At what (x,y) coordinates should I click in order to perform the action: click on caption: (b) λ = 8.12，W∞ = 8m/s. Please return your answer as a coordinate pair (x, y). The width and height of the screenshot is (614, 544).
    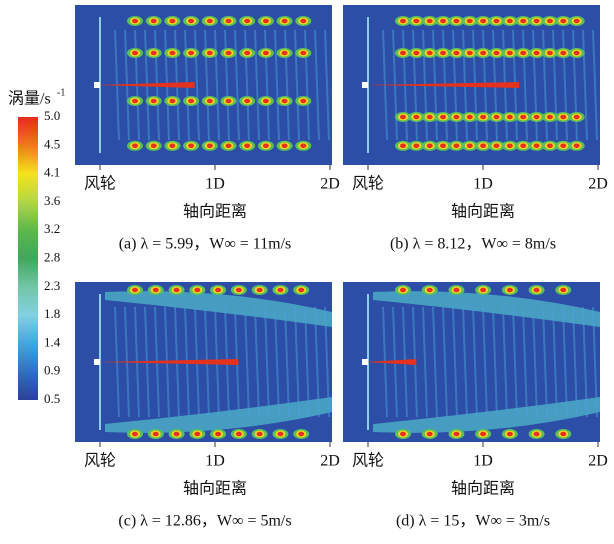
    Looking at the image, I should click on (473, 244).